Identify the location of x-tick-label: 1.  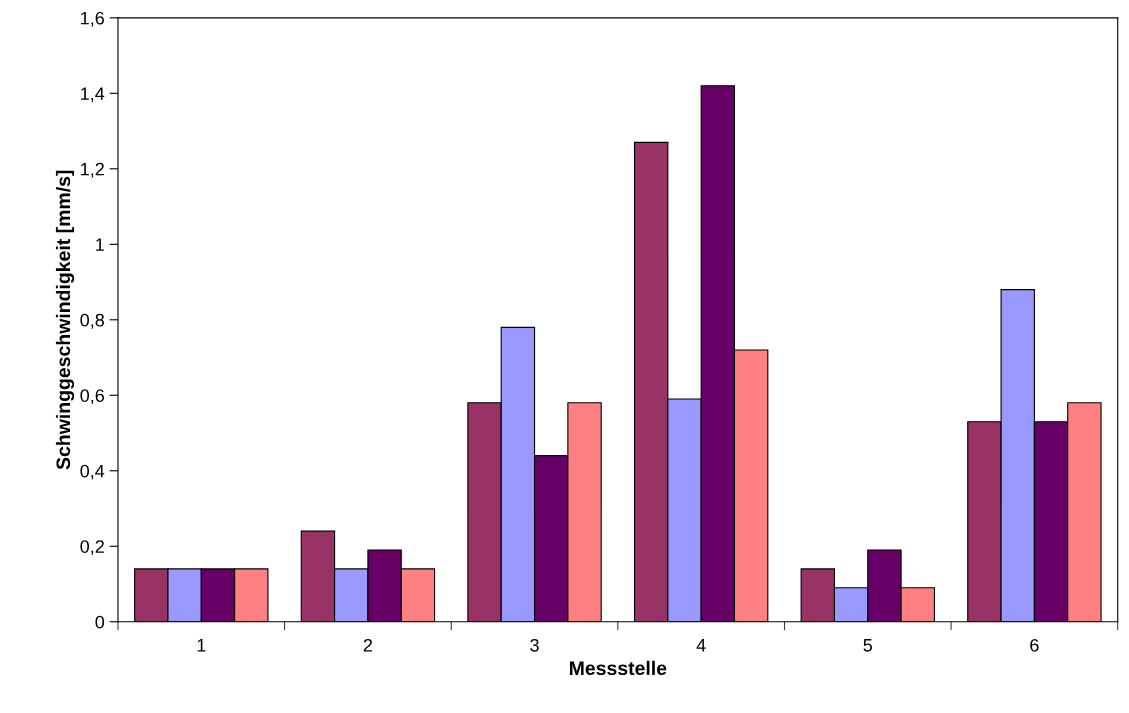
(201, 645).